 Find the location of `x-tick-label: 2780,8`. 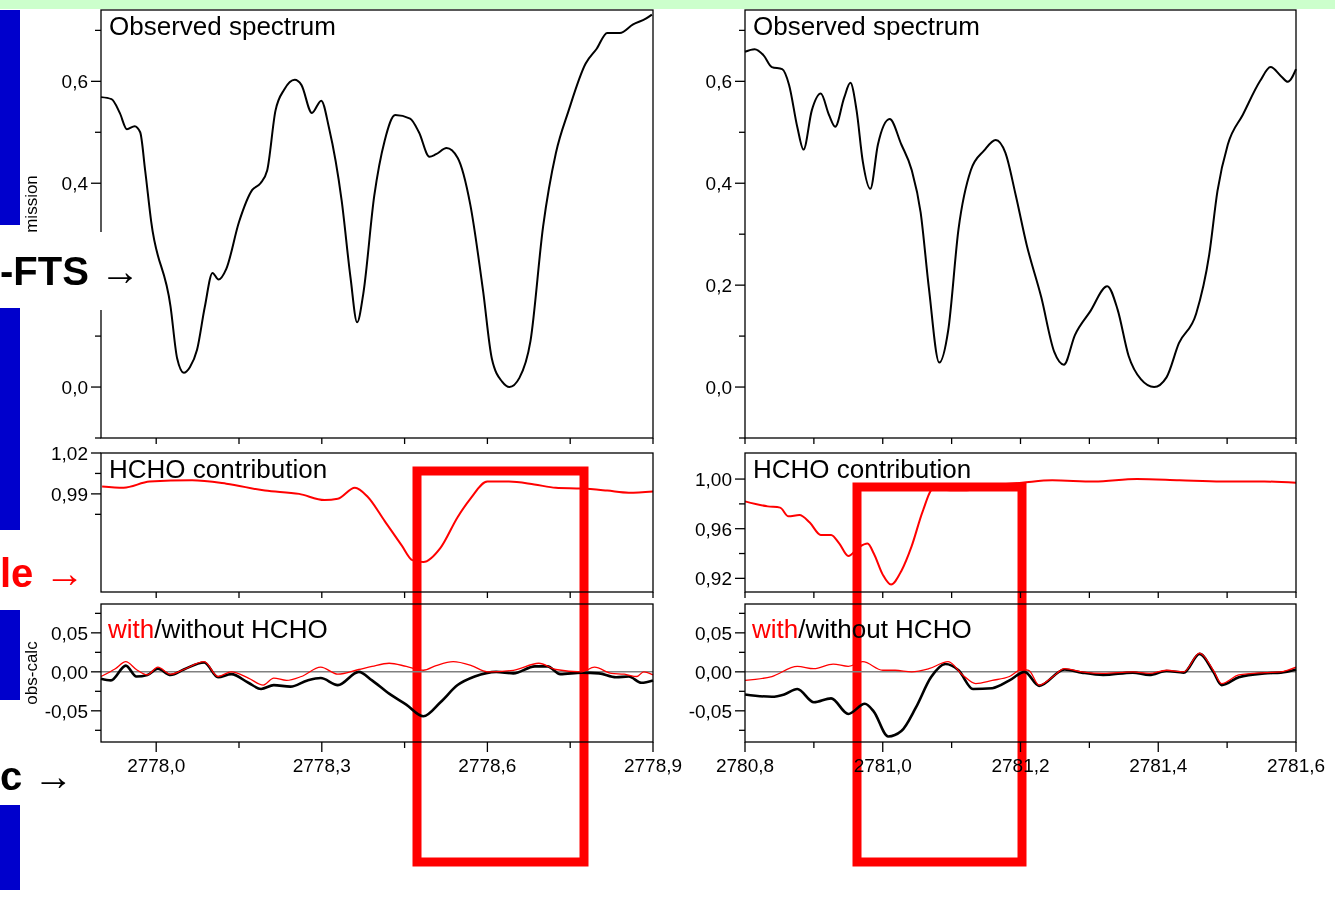

x-tick-label: 2780,8 is located at coordinates (745, 765).